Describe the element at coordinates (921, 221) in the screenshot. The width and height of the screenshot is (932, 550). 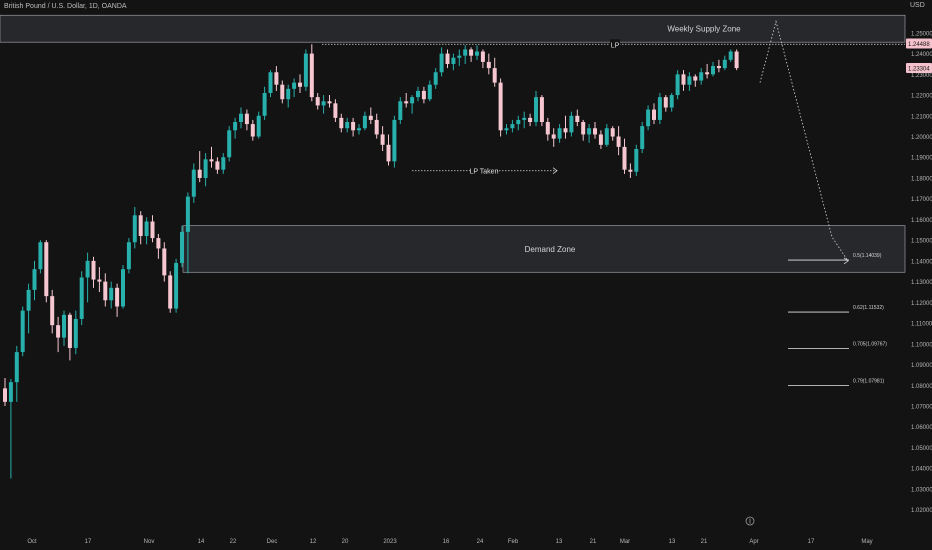
I see `y-tick-label: 1.16000` at that location.